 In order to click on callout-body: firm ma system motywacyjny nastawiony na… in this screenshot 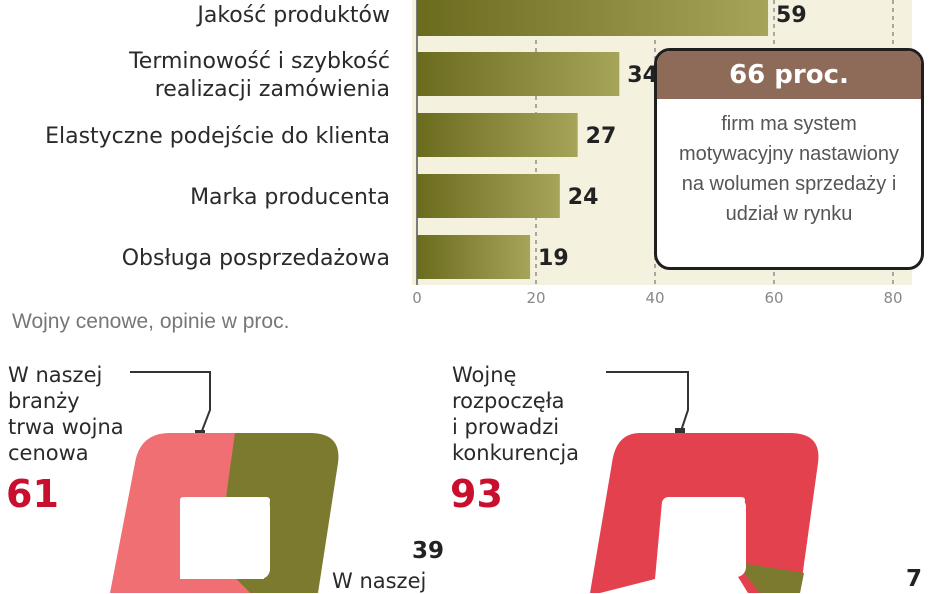, I will do `click(789, 169)`.